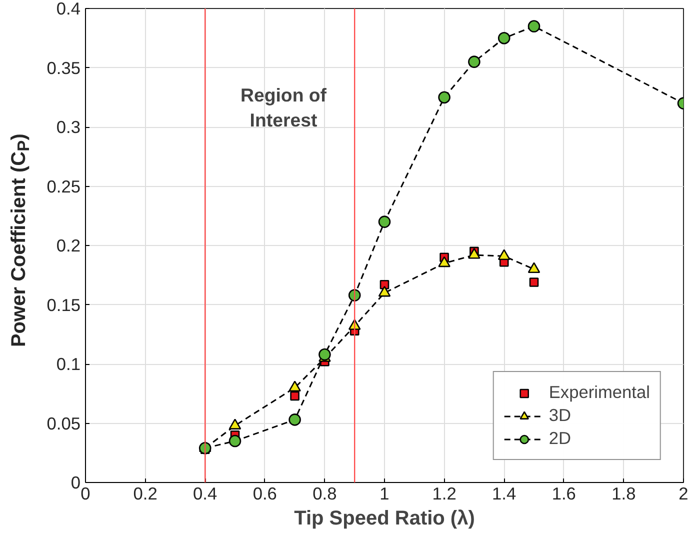  I want to click on x-tick-label: 1.6, so click(564, 494).